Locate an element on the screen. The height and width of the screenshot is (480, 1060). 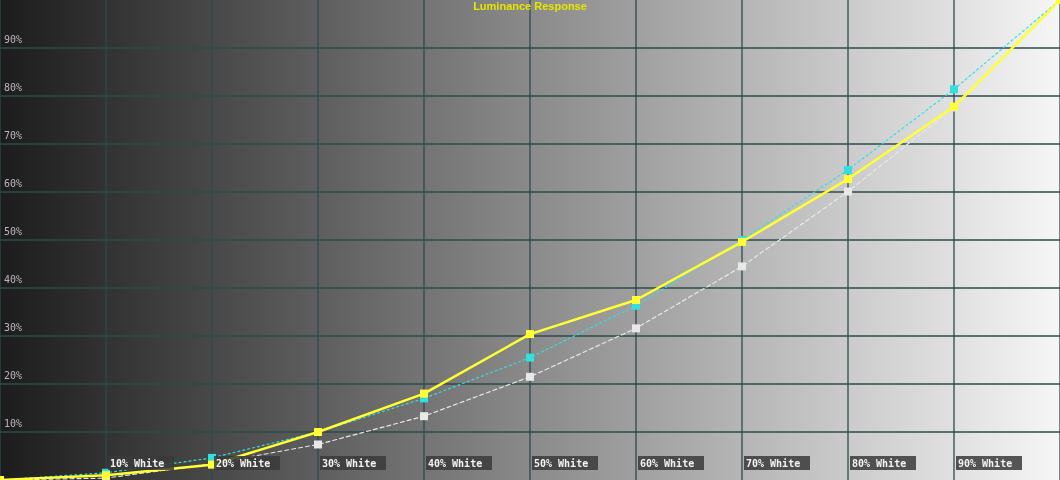
y-tick-label: 30% is located at coordinates (13, 327).